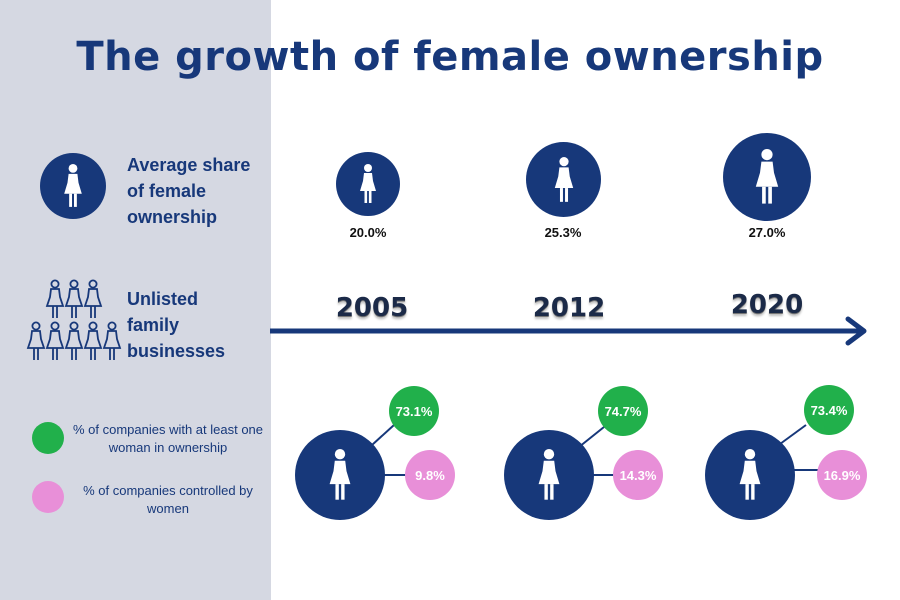 Image resolution: width=900 pixels, height=600 pixels. I want to click on year-label-2020: 2020, so click(767, 305).